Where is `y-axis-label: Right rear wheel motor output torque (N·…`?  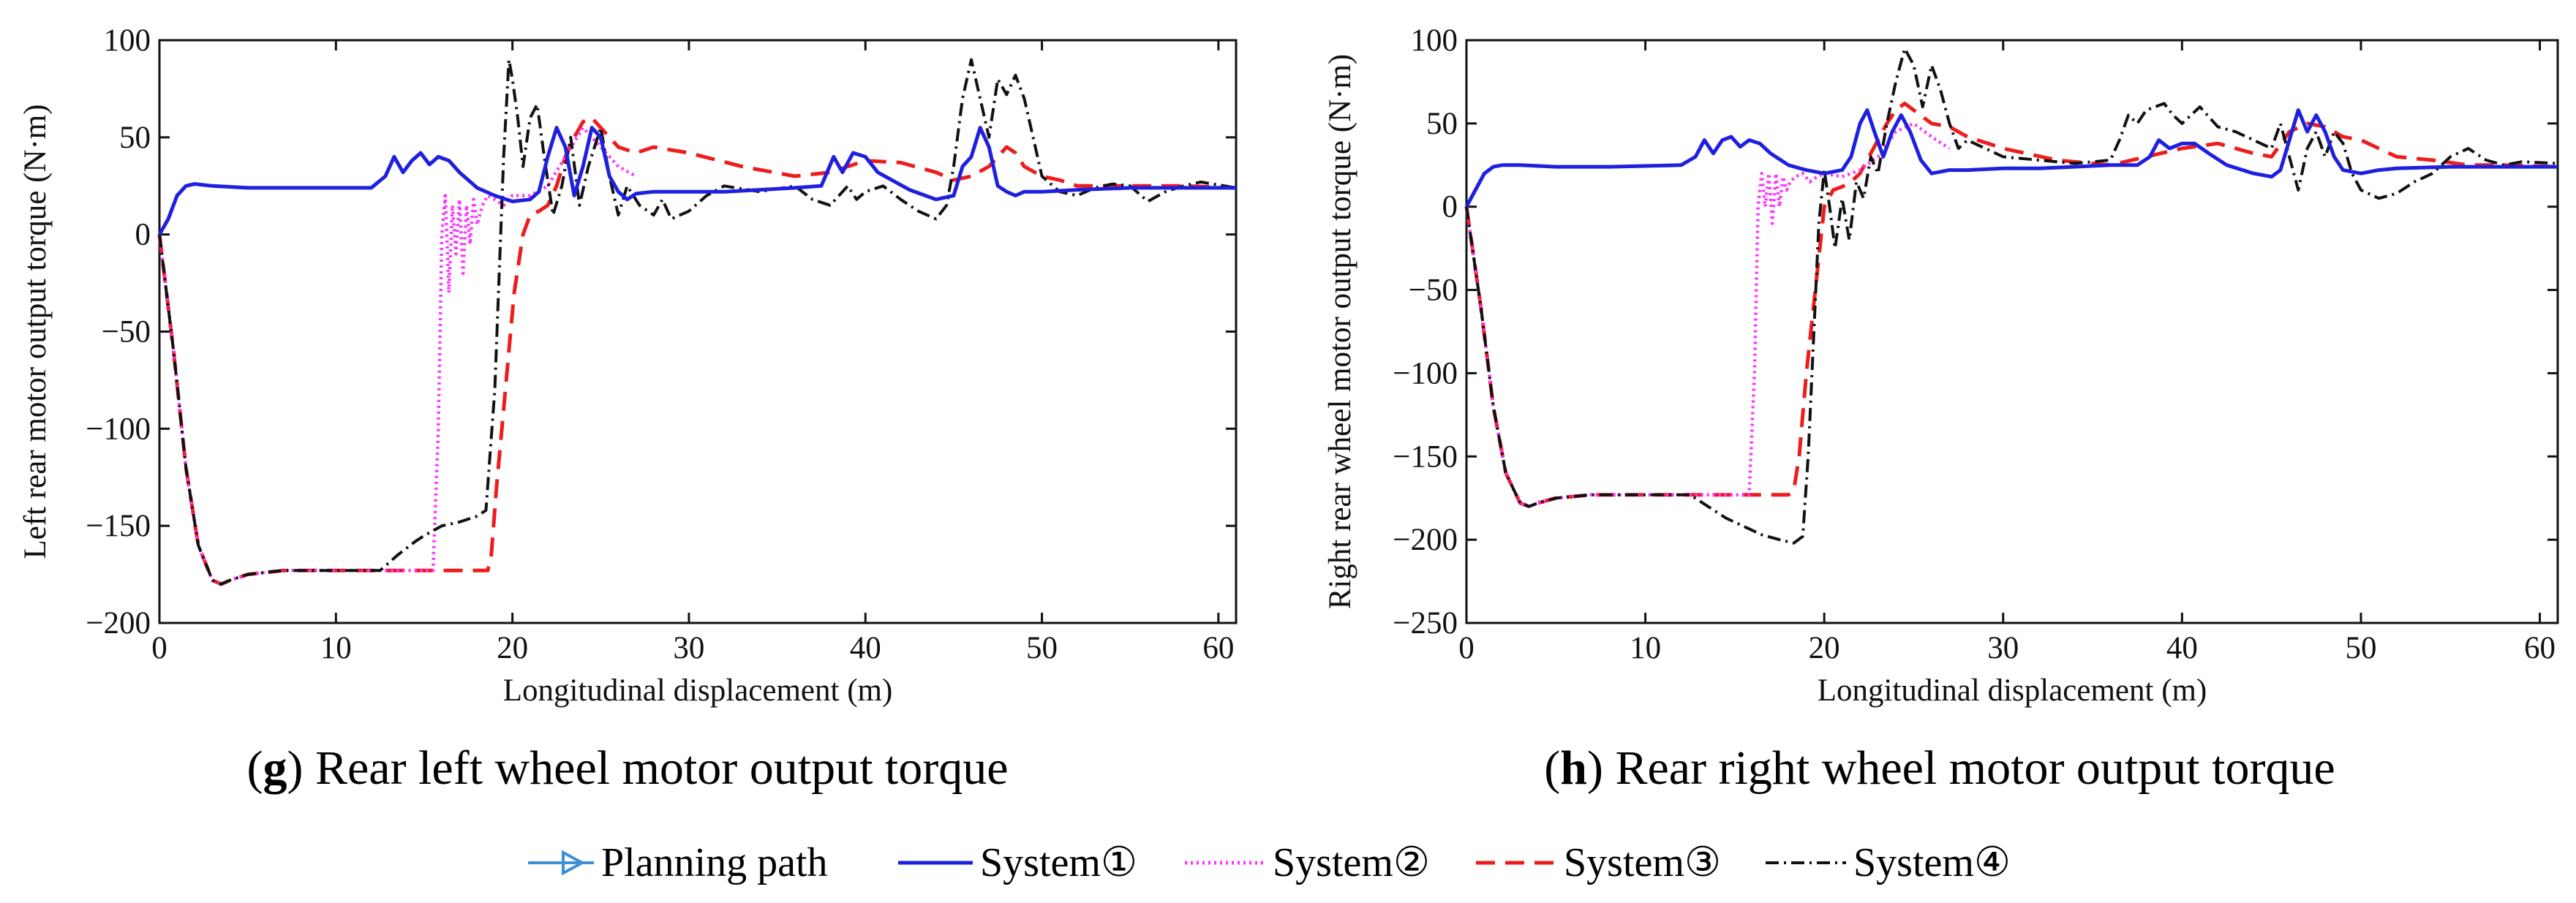 y-axis-label: Right rear wheel motor output torque (N·… is located at coordinates (1340, 331).